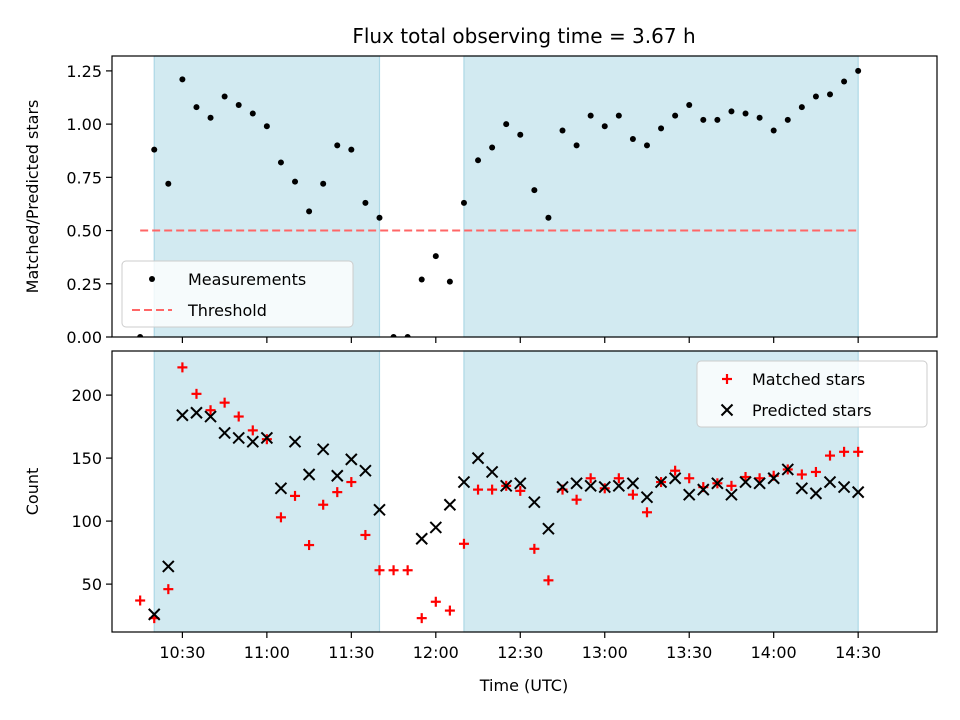 This screenshot has height=720, width=960. Describe the element at coordinates (247, 279) in the screenshot. I see `legend-label: Measurements` at that location.